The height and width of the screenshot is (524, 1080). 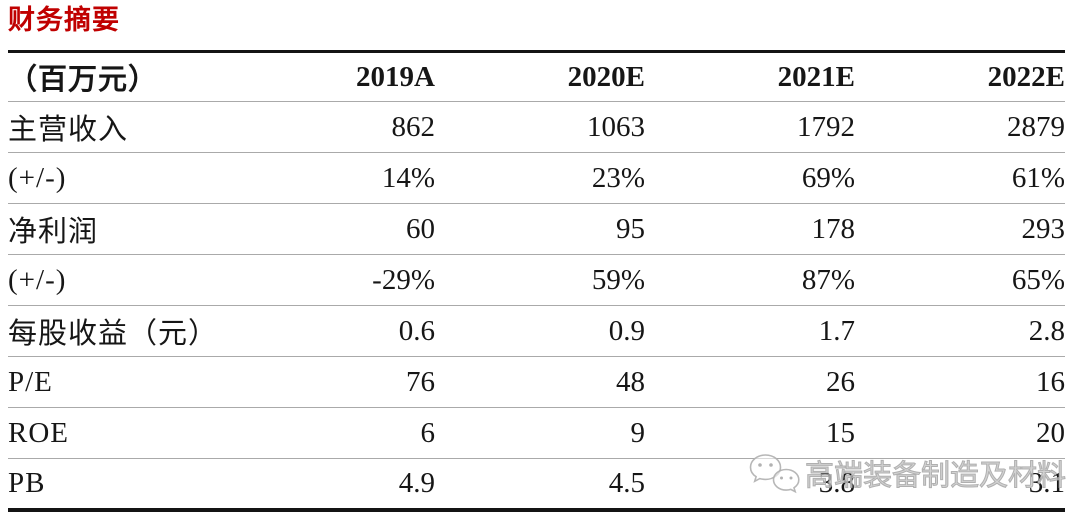 I want to click on cell-value: 1063, so click(x=540, y=127).